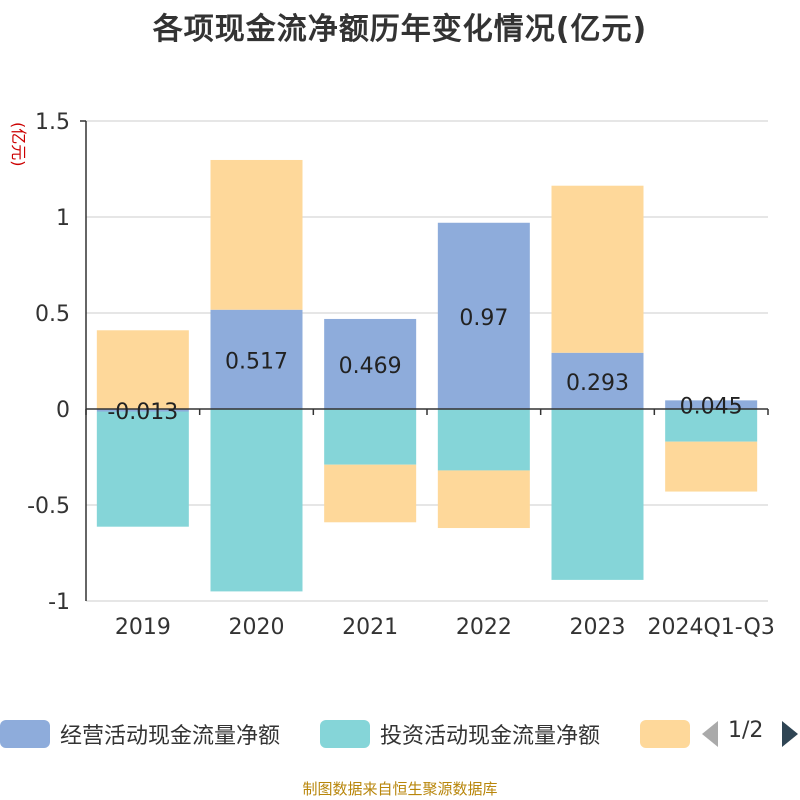 The width and height of the screenshot is (800, 800). I want to click on bar-operating-2019, so click(142, 410).